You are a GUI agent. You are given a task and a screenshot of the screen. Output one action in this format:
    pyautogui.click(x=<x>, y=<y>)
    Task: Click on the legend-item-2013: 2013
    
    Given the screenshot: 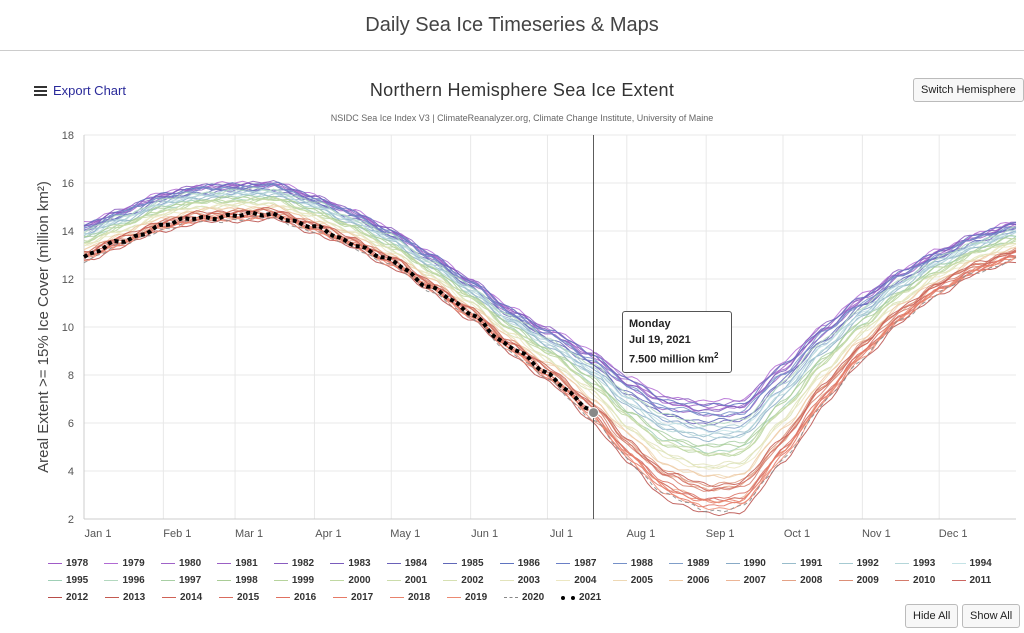 What is the action you would take?
    pyautogui.click(x=133, y=597)
    